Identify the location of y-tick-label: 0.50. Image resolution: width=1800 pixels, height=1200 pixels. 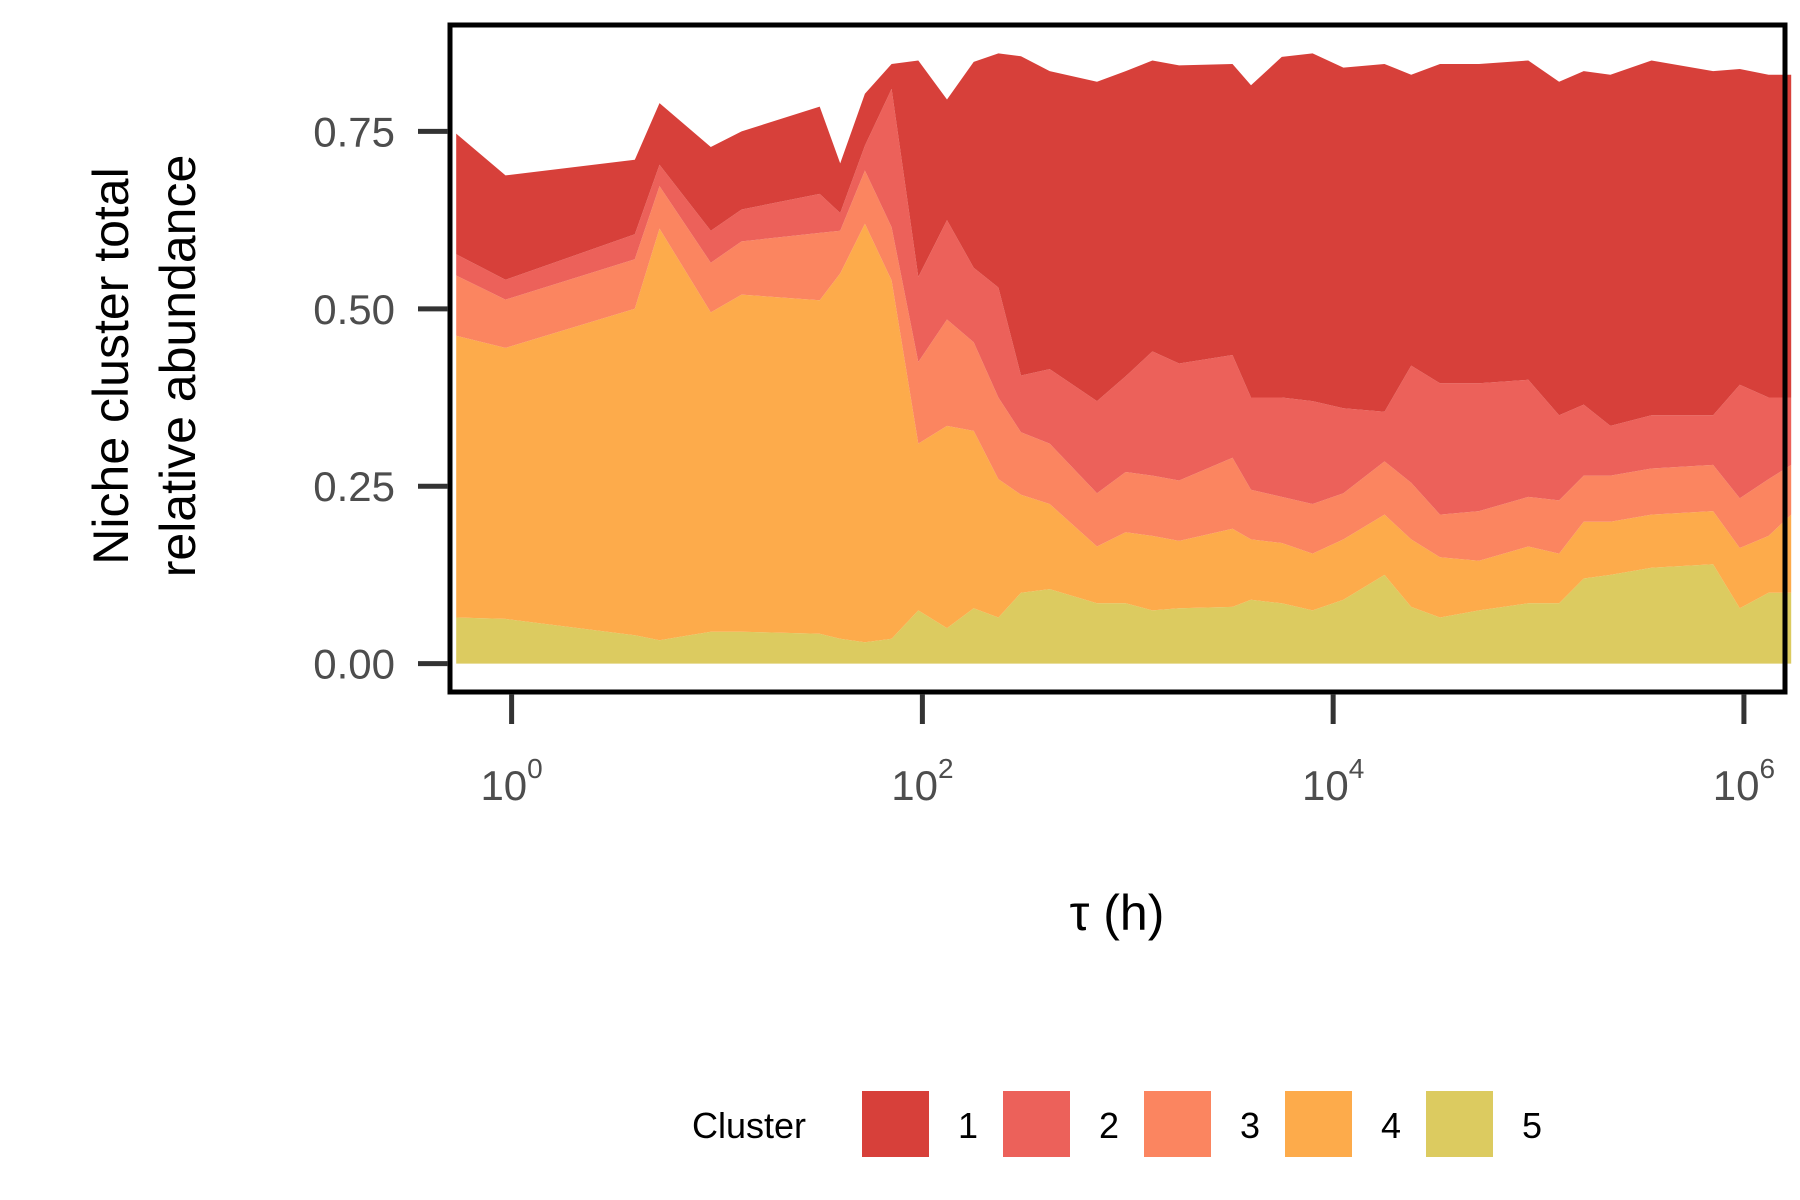
(354, 309).